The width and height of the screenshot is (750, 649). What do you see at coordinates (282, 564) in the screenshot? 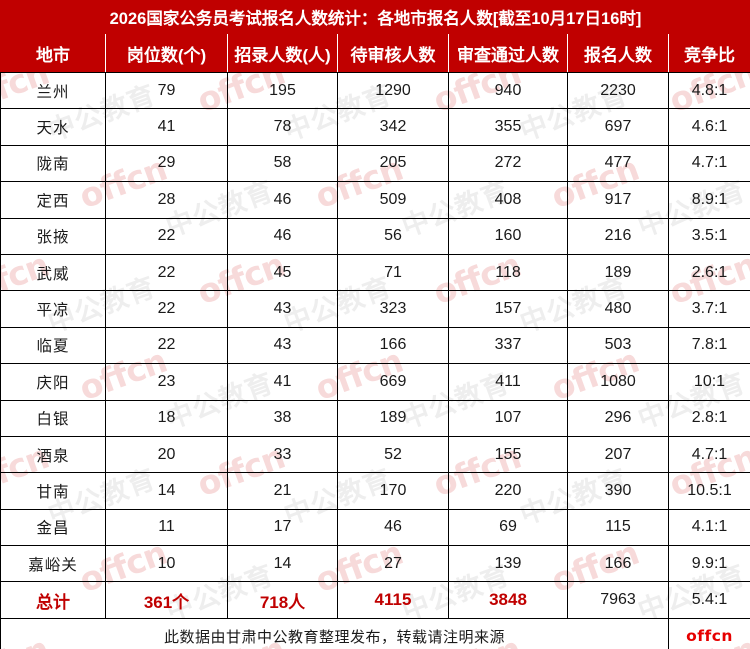
I see `cell-hire: 14` at bounding box center [282, 564].